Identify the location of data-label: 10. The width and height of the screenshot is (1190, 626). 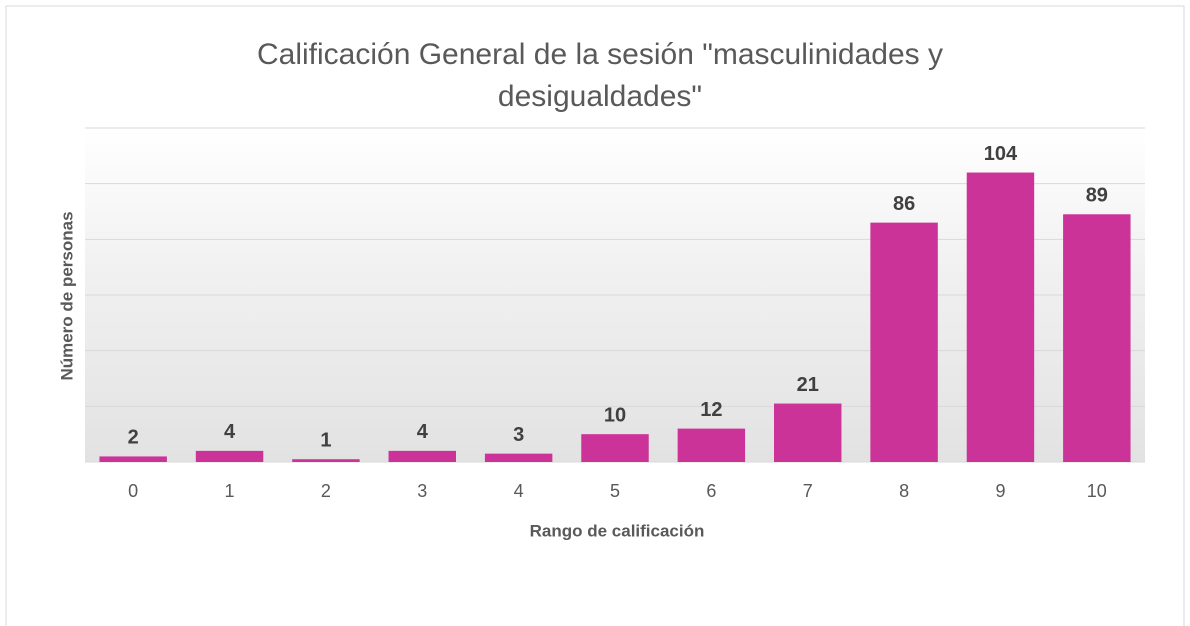
(615, 415).